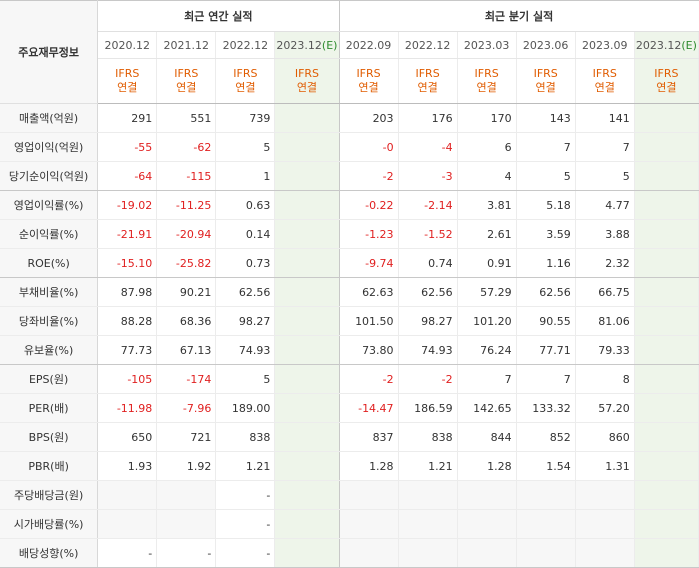 Image resolution: width=699 pixels, height=568 pixels. Describe the element at coordinates (605, 45) in the screenshot. I see `quarter-date-4: 2023.09` at that location.